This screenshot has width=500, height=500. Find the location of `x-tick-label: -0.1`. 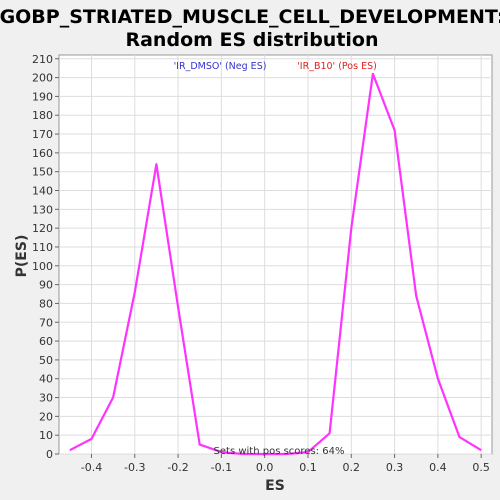

x-tick-label: -0.1 is located at coordinates (221, 467).